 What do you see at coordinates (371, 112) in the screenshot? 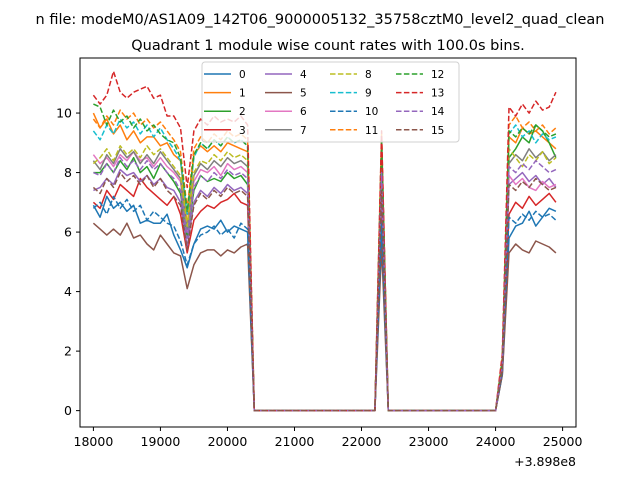
I see `legend-label-10: 10` at bounding box center [371, 112].